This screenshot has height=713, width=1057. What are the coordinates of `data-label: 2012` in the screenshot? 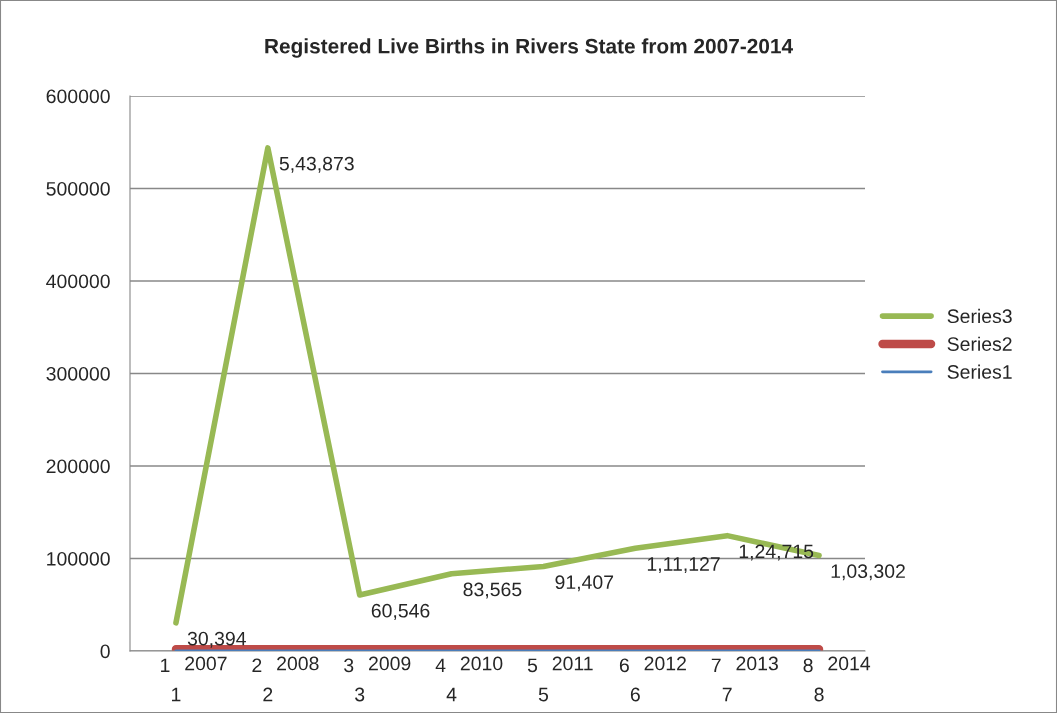 It's located at (665, 663).